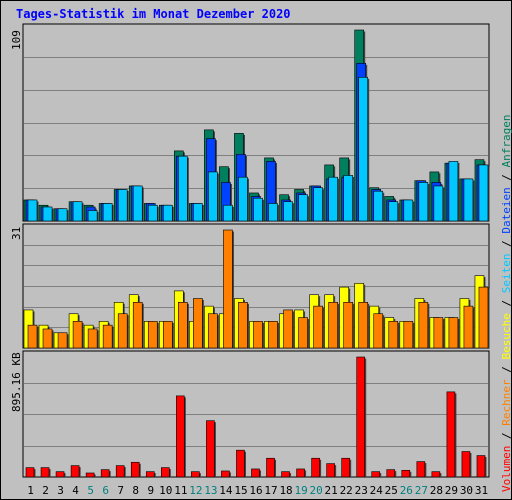 Image resolution: width=512 pixels, height=500 pixels. What do you see at coordinates (506, 303) in the screenshot?
I see `legend-sep-3: /` at bounding box center [506, 303].